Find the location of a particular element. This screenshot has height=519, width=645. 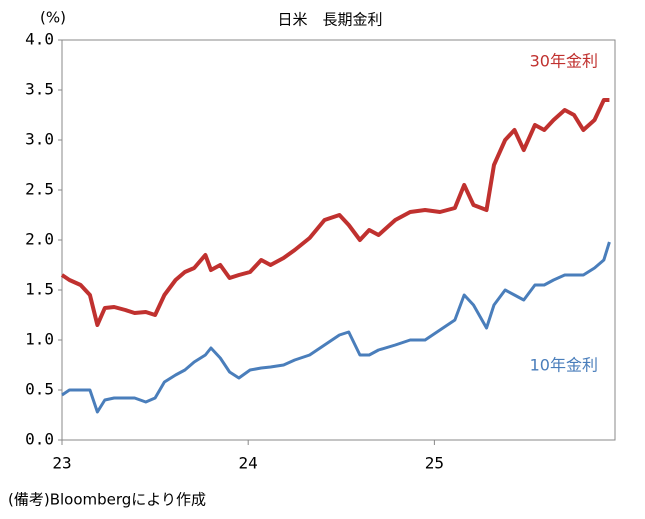

y-tick-label: 0.5 is located at coordinates (39, 389).